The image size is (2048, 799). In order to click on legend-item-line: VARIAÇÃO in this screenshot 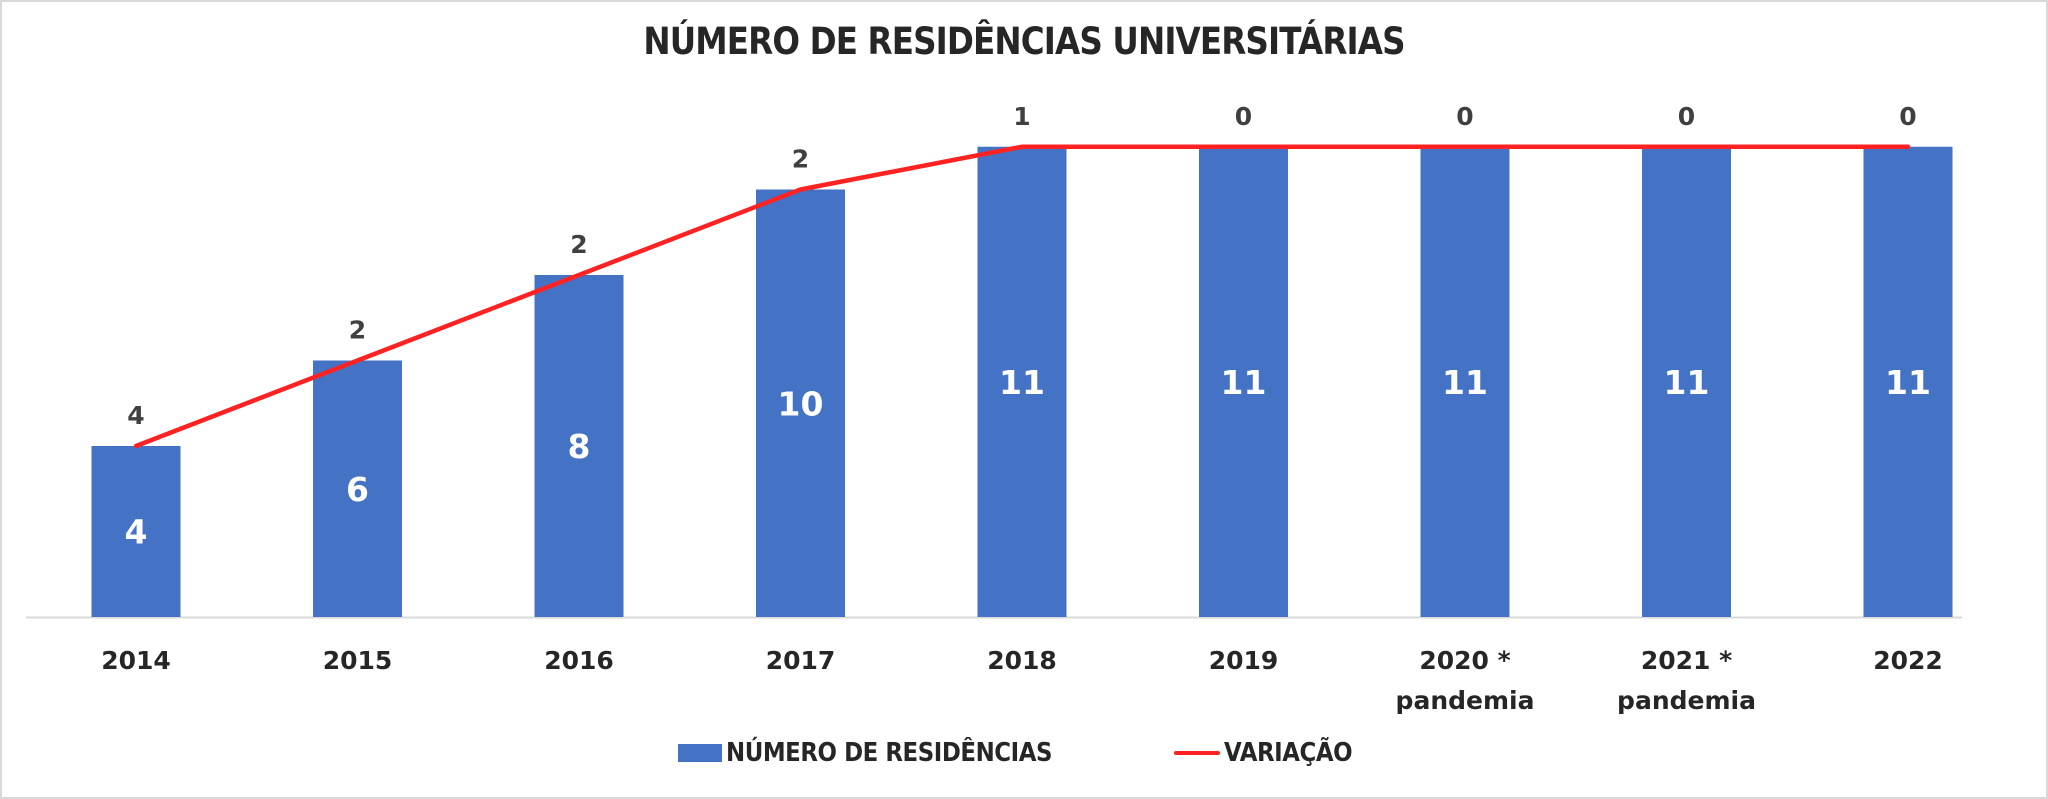, I will do `click(1272, 753)`.